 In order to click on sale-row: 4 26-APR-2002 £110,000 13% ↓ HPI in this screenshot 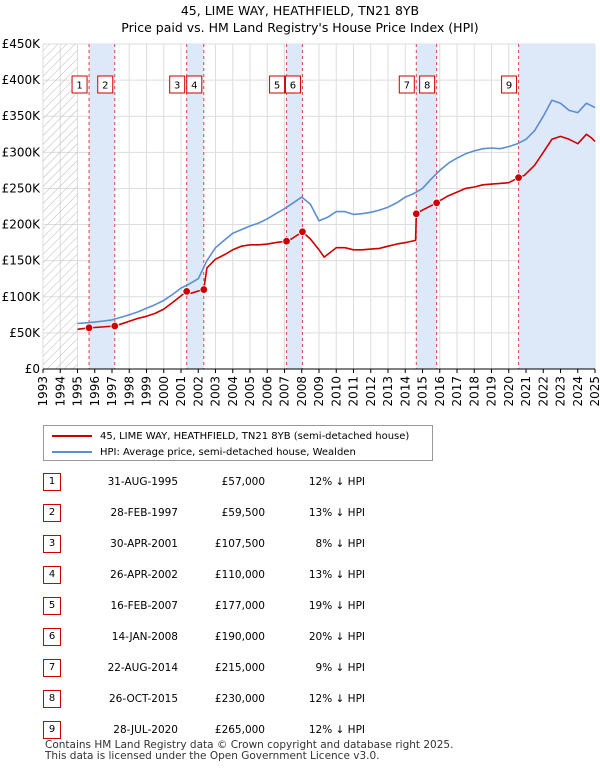, I will do `click(313, 577)`.